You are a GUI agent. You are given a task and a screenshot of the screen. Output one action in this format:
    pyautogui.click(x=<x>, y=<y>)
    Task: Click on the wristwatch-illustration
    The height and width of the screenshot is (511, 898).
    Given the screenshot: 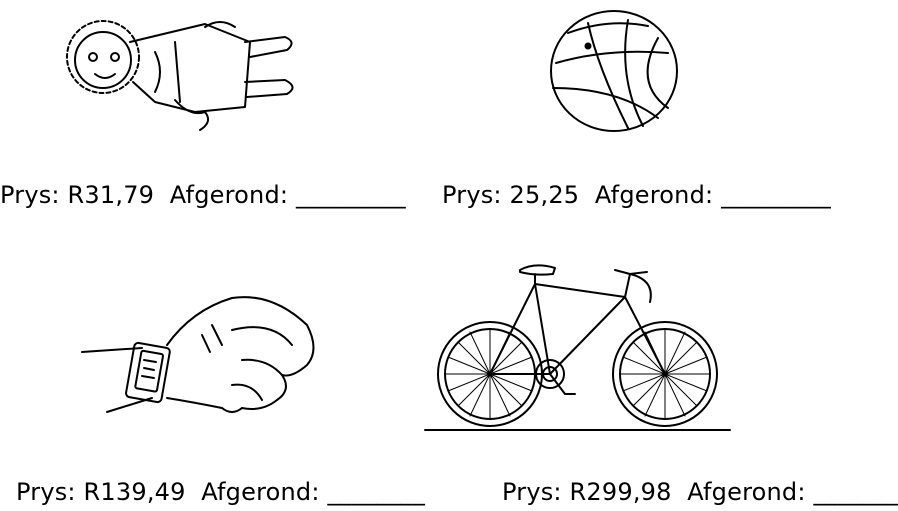 What is the action you would take?
    pyautogui.click(x=201, y=355)
    